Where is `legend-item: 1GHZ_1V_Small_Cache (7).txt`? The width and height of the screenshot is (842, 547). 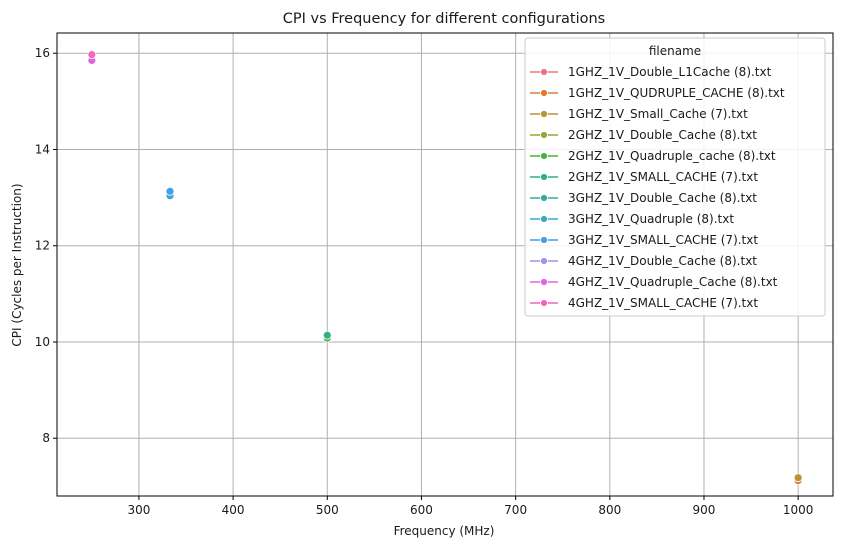
legend-item: 1GHZ_1V_Small_Cache (7).txt is located at coordinates (639, 114).